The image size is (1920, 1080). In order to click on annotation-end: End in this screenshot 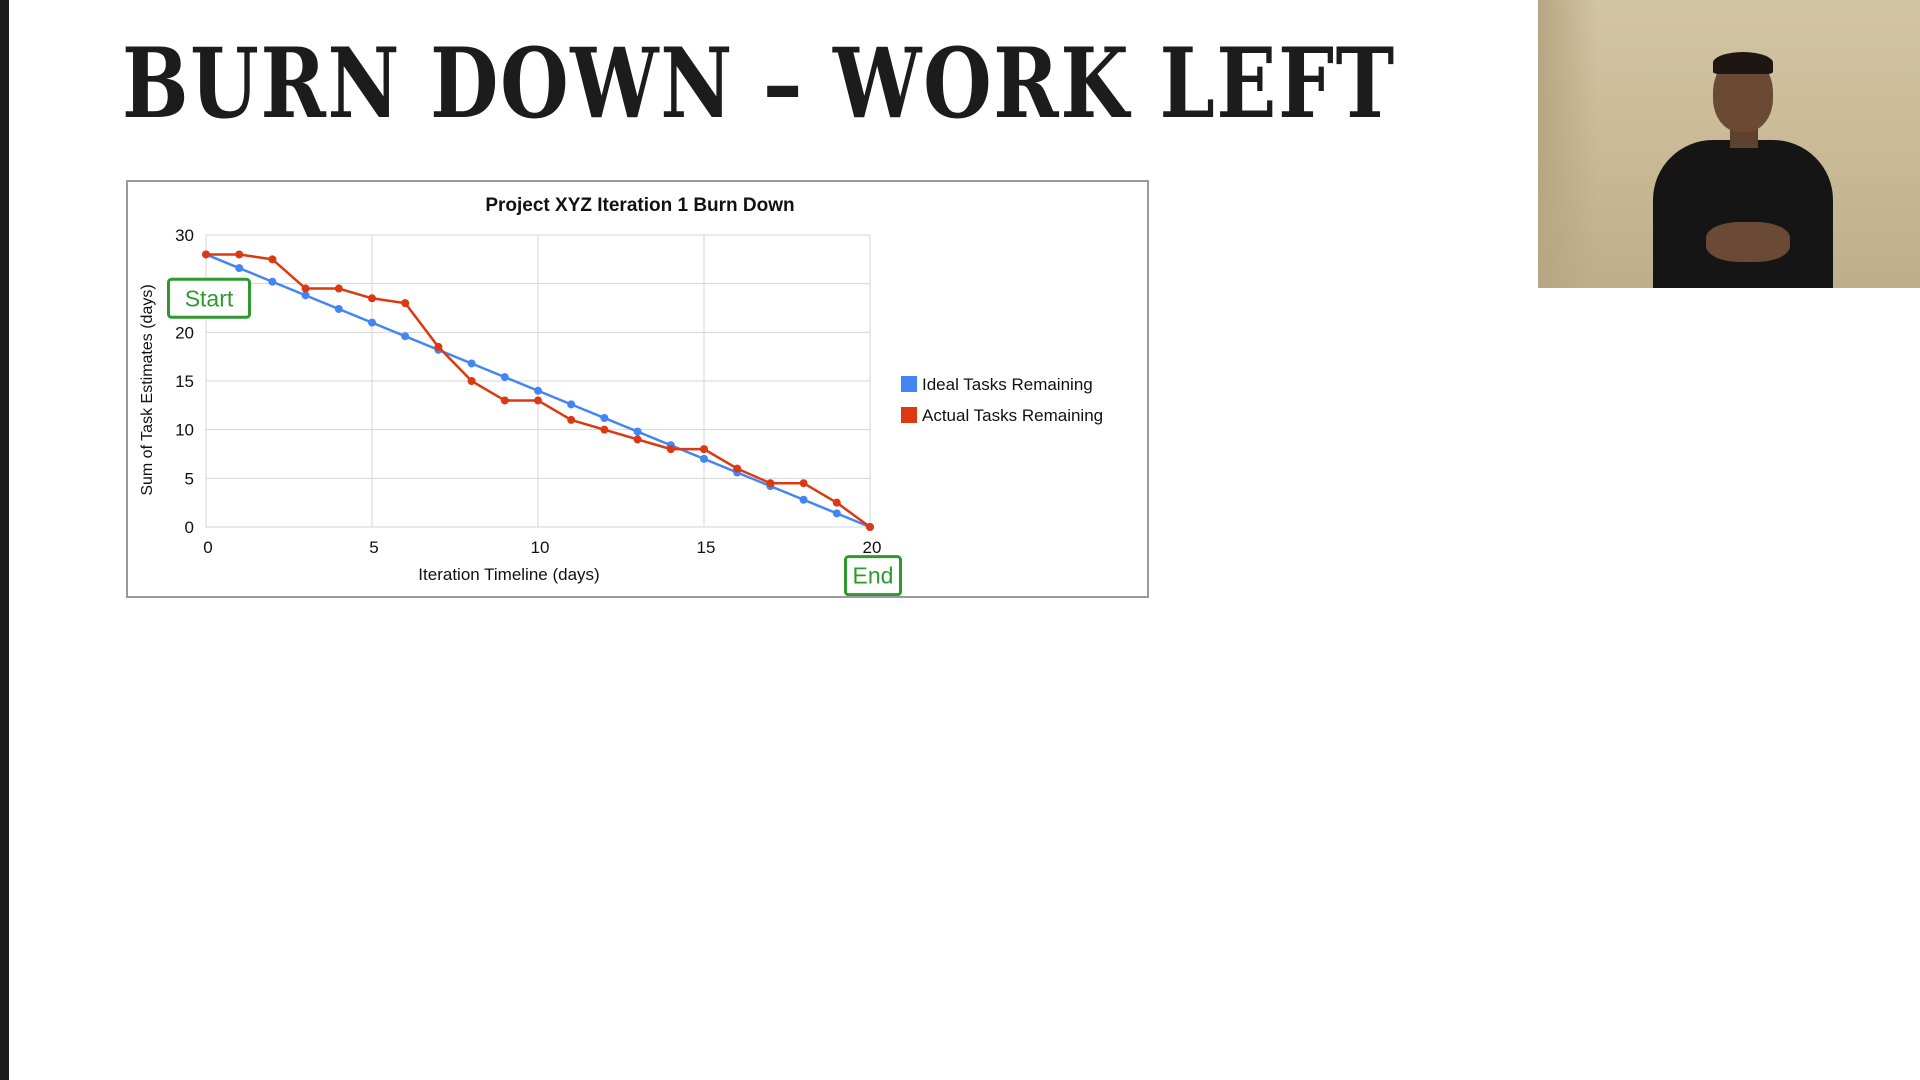, I will do `click(873, 575)`.